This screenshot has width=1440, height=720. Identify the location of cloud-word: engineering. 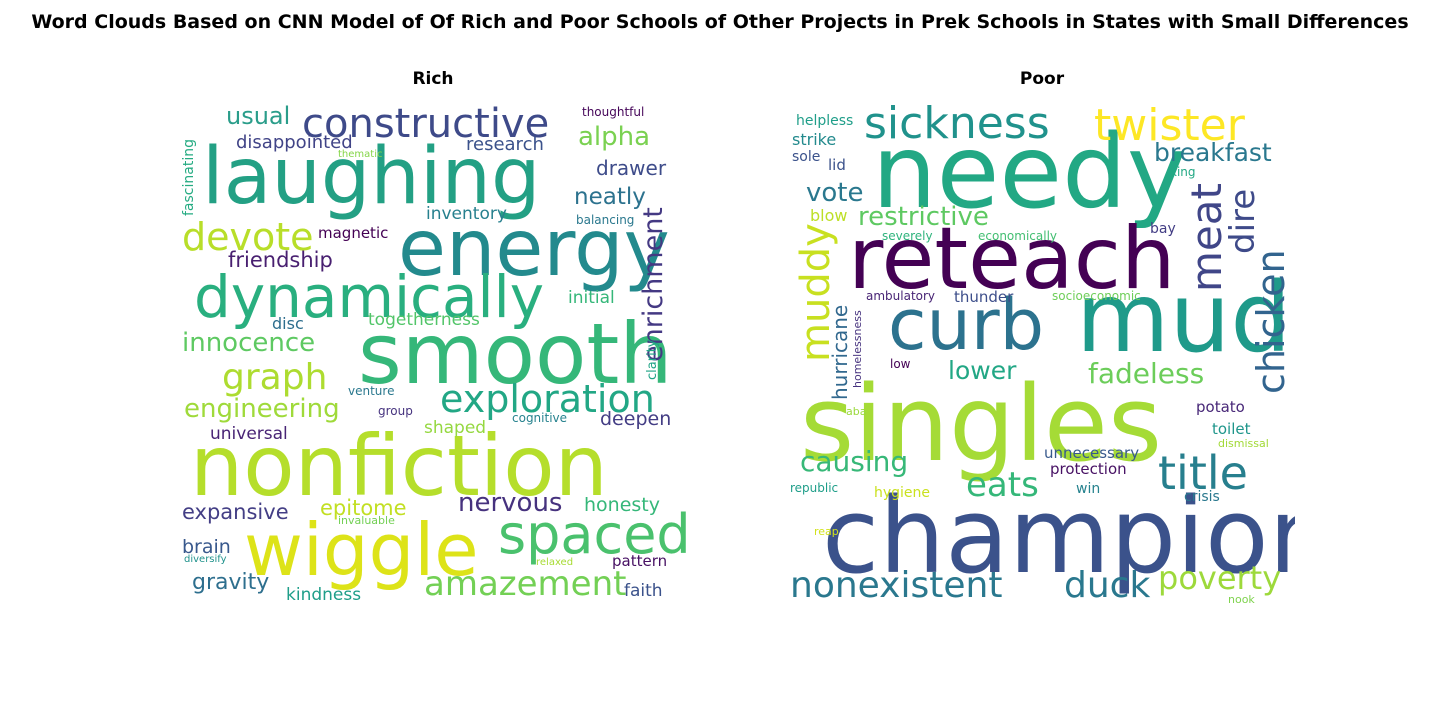
(262, 409).